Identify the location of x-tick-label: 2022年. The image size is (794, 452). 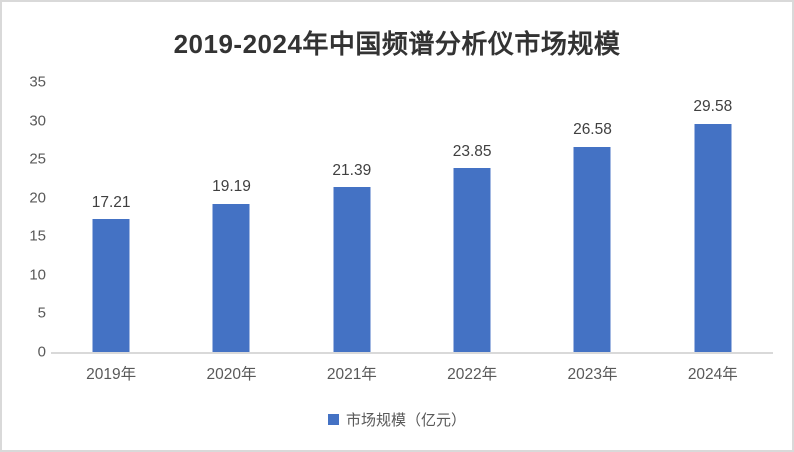
(472, 374).